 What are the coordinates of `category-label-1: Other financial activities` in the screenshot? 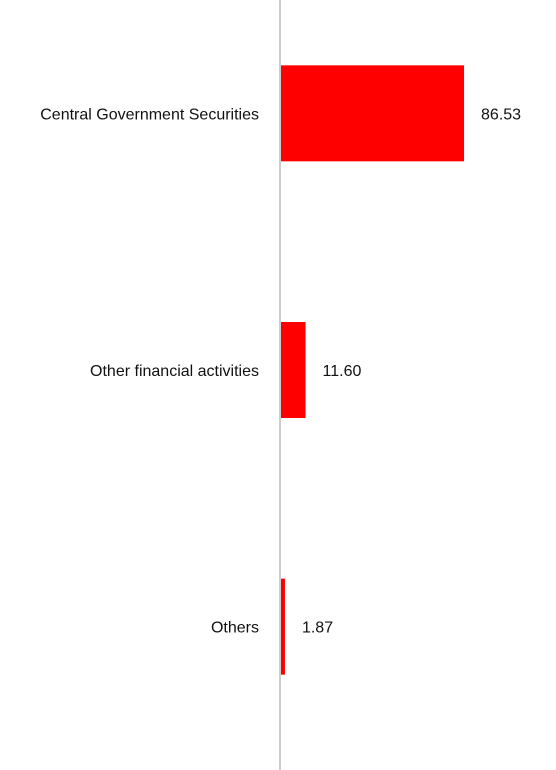 It's located at (174, 371).